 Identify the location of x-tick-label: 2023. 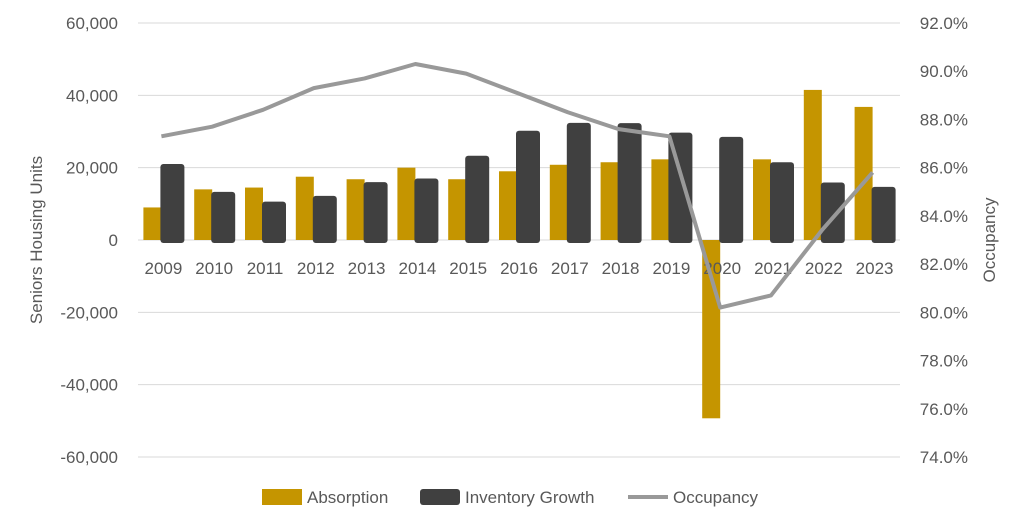
(875, 268).